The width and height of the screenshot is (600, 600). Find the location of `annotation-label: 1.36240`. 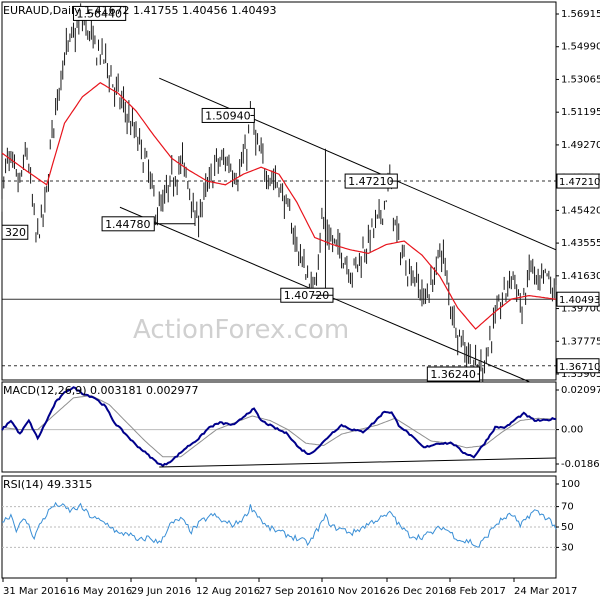

annotation-label: 1.36240 is located at coordinates (453, 374).